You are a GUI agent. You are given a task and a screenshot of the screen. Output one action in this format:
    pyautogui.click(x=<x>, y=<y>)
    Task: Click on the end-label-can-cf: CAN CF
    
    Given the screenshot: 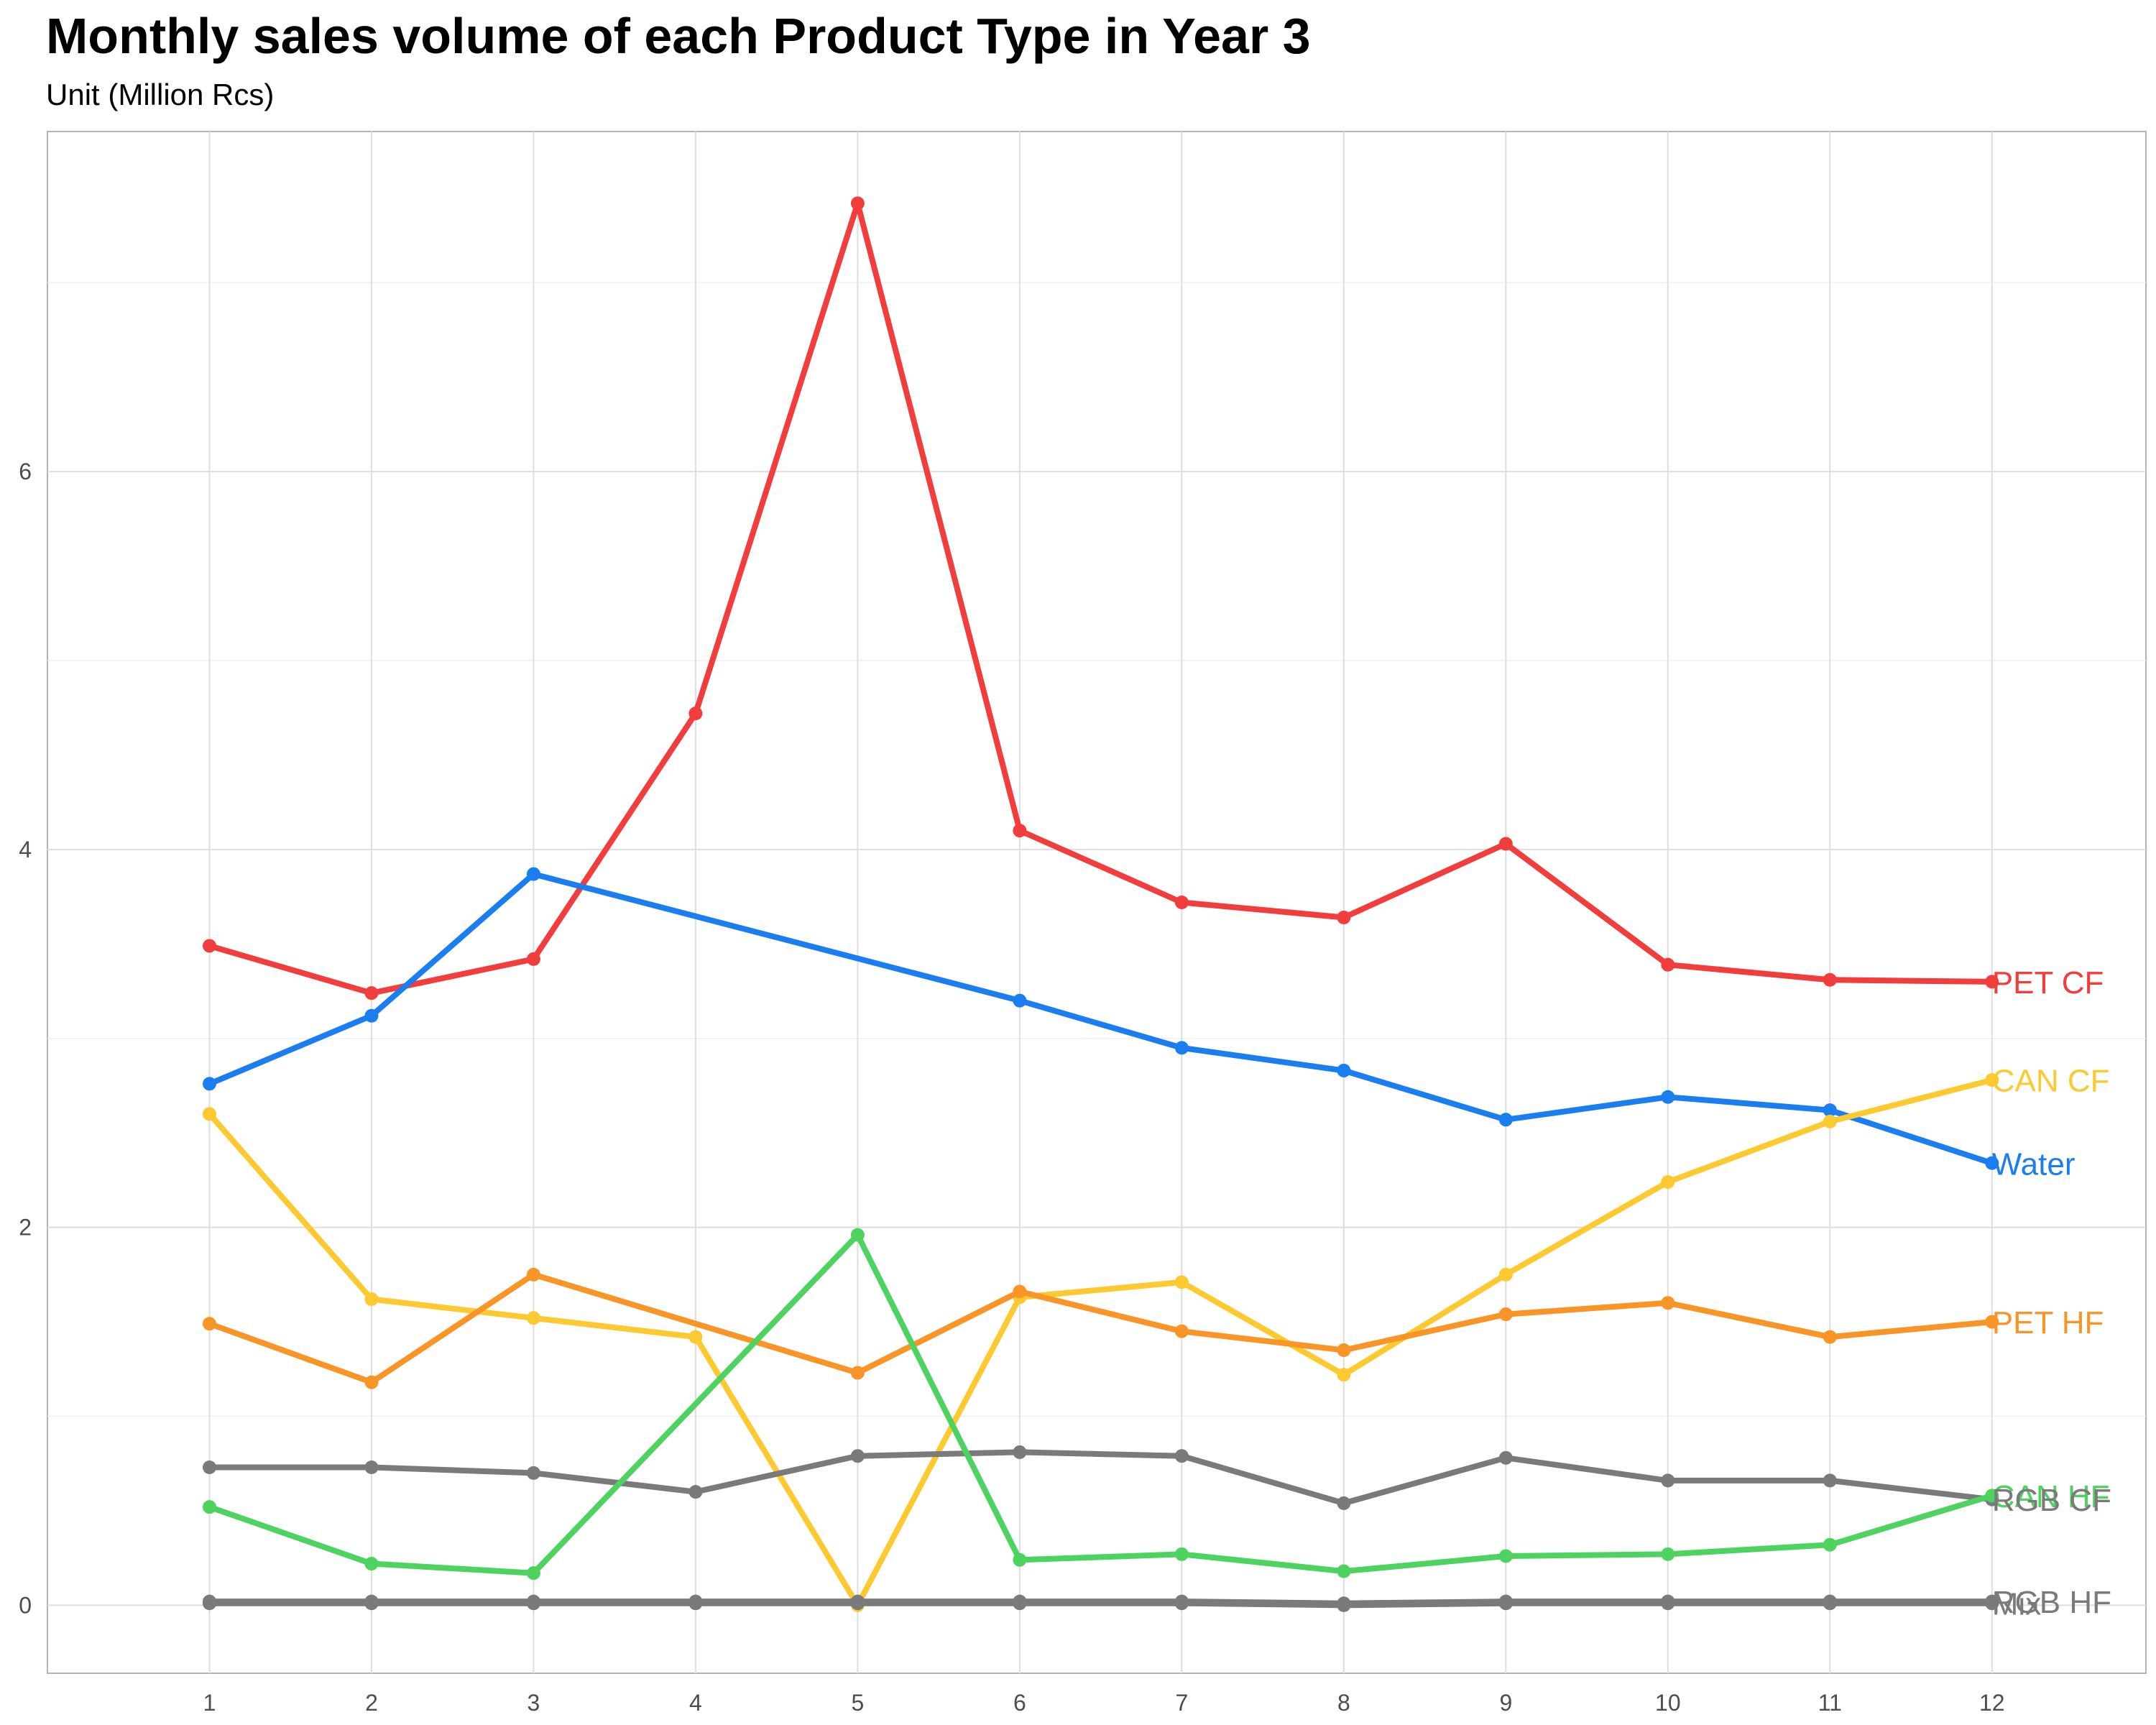 What is the action you would take?
    pyautogui.click(x=2051, y=1081)
    